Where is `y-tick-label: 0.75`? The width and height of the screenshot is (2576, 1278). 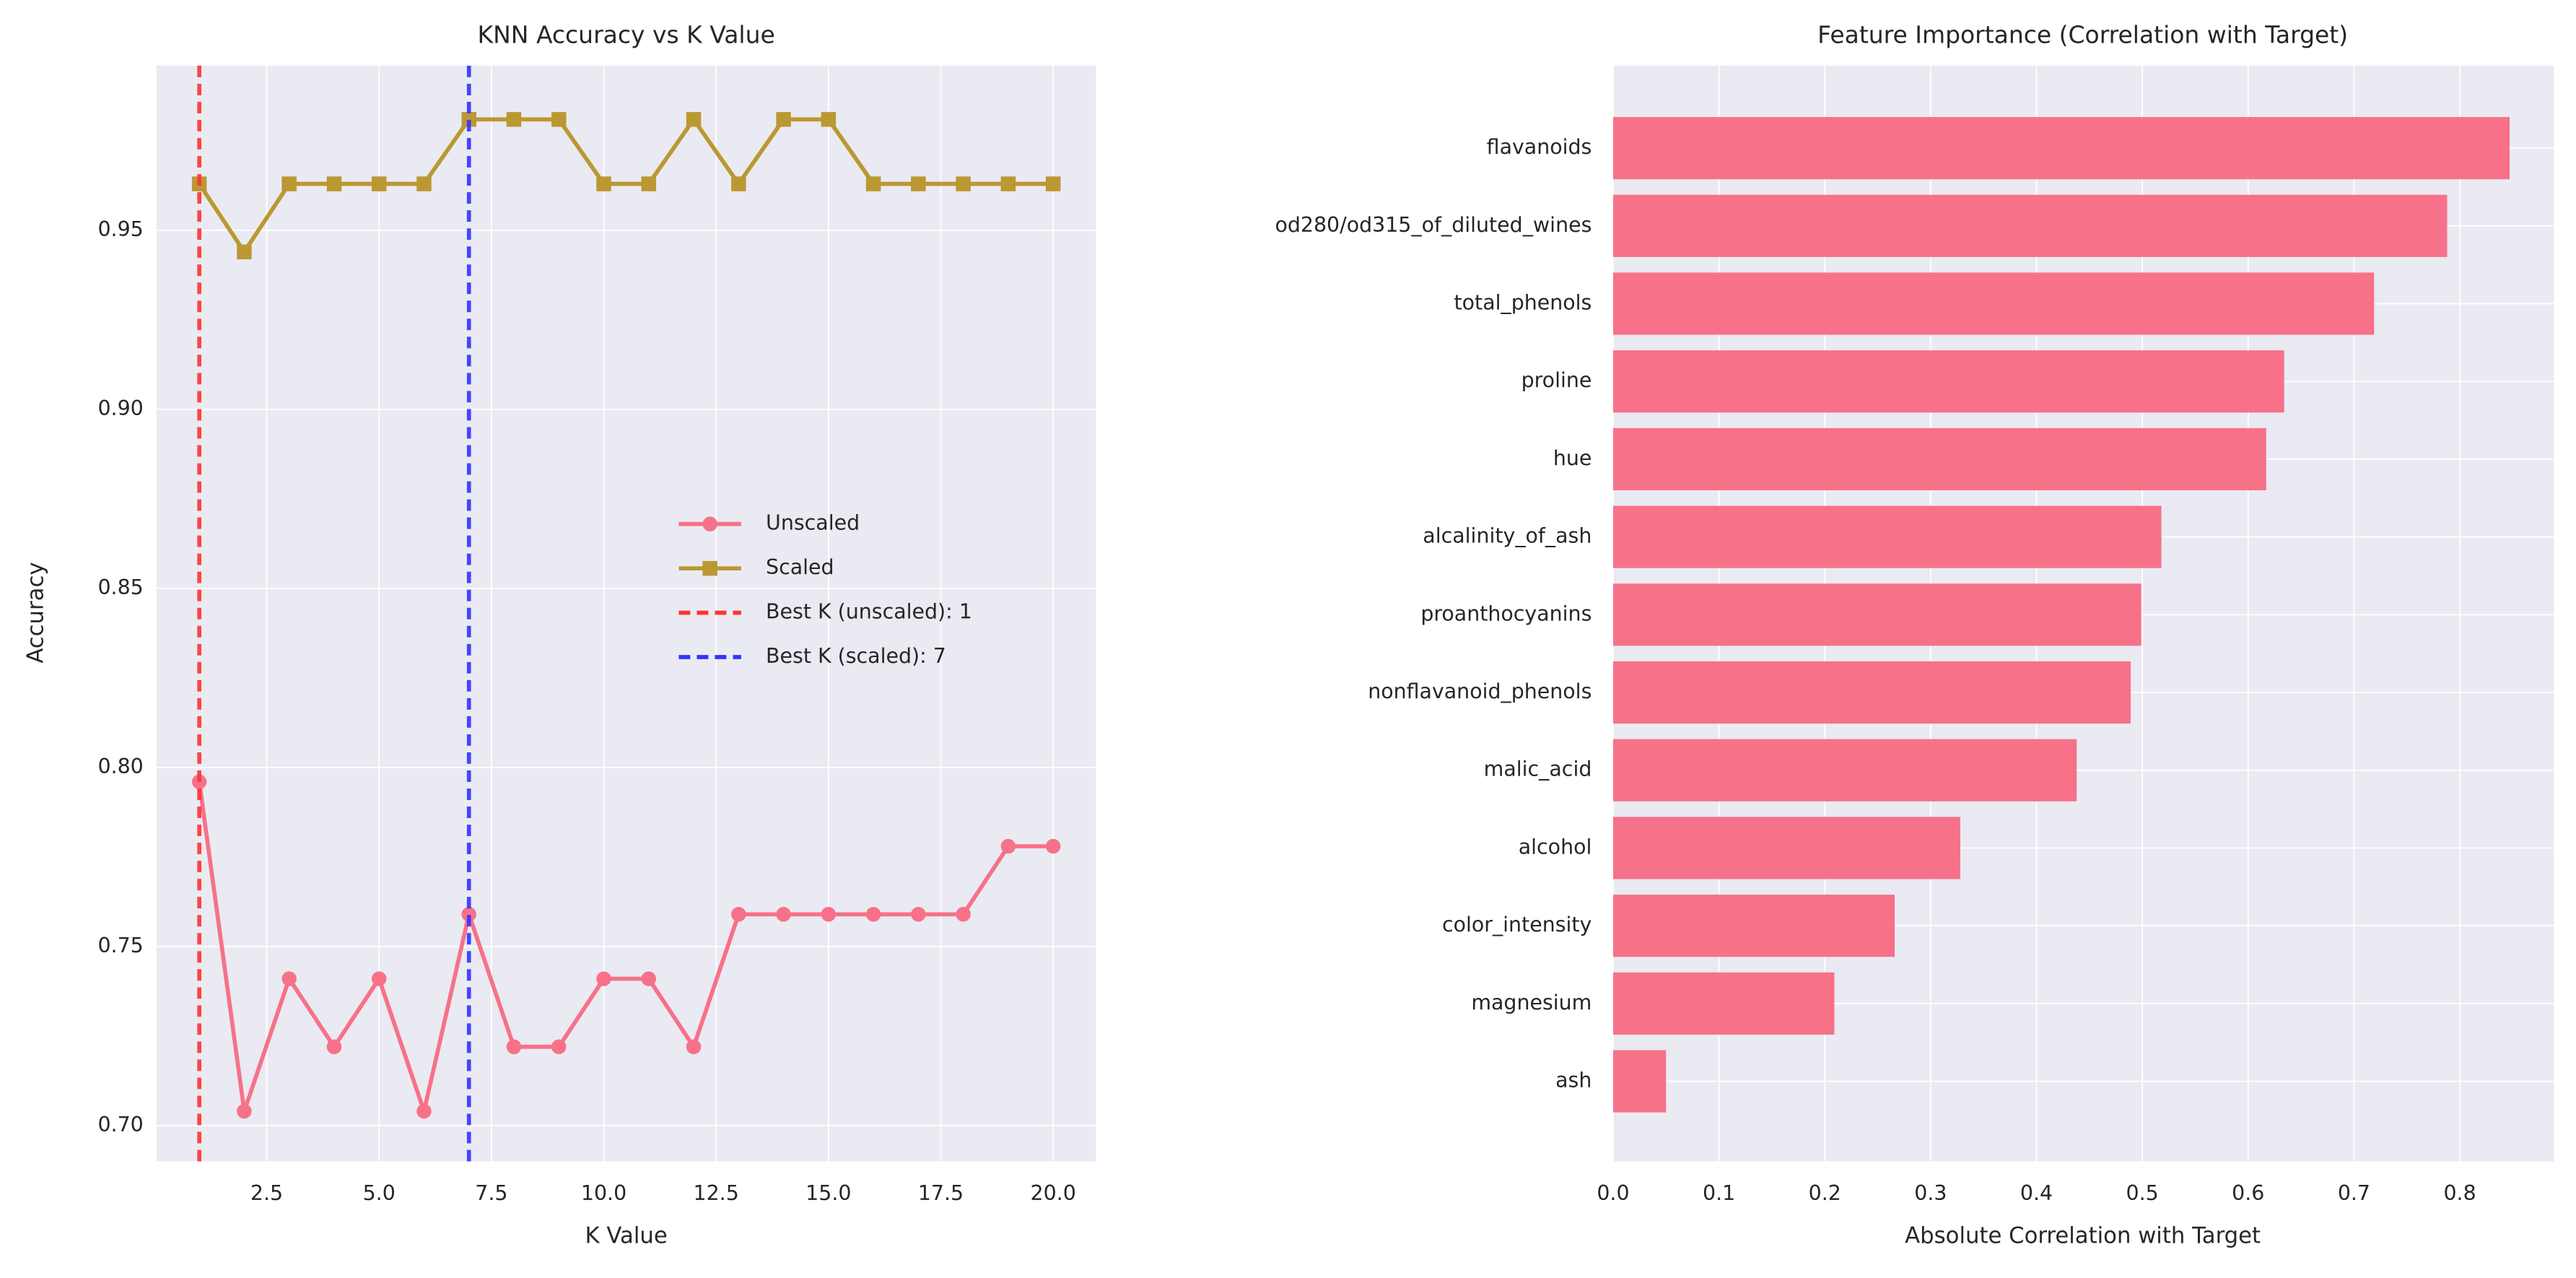 y-tick-label: 0.75 is located at coordinates (120, 946).